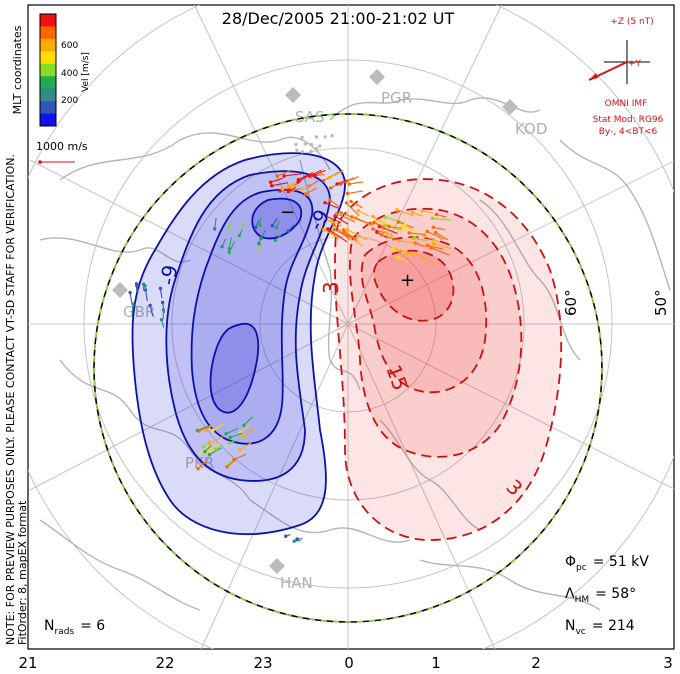  What do you see at coordinates (628, 120) in the screenshot?
I see `stat-model: Stat Mod: RG96` at bounding box center [628, 120].